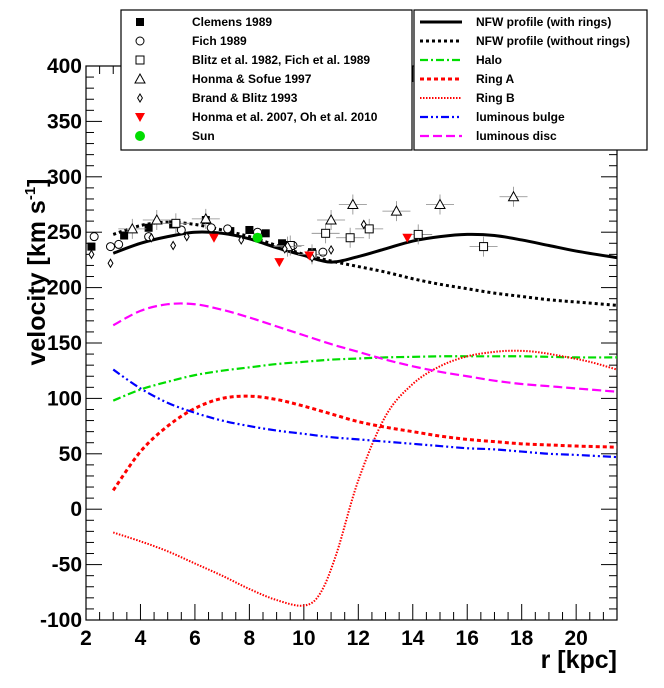  Describe the element at coordinates (522, 638) in the screenshot. I see `x-tick-label: 18` at that location.